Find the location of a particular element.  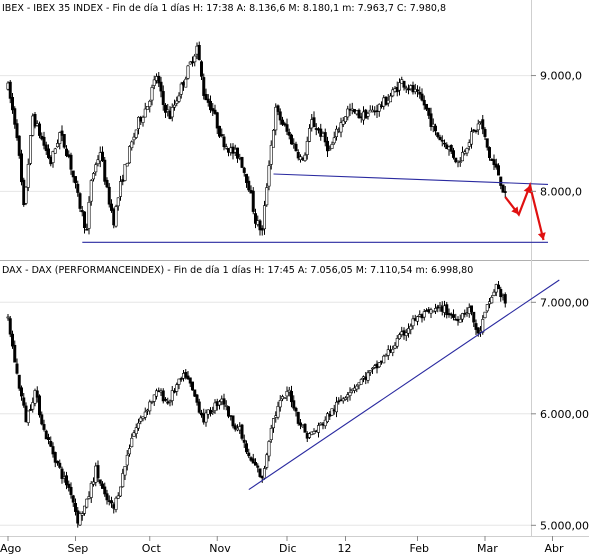

x-tick-label: Nov is located at coordinates (220, 548).